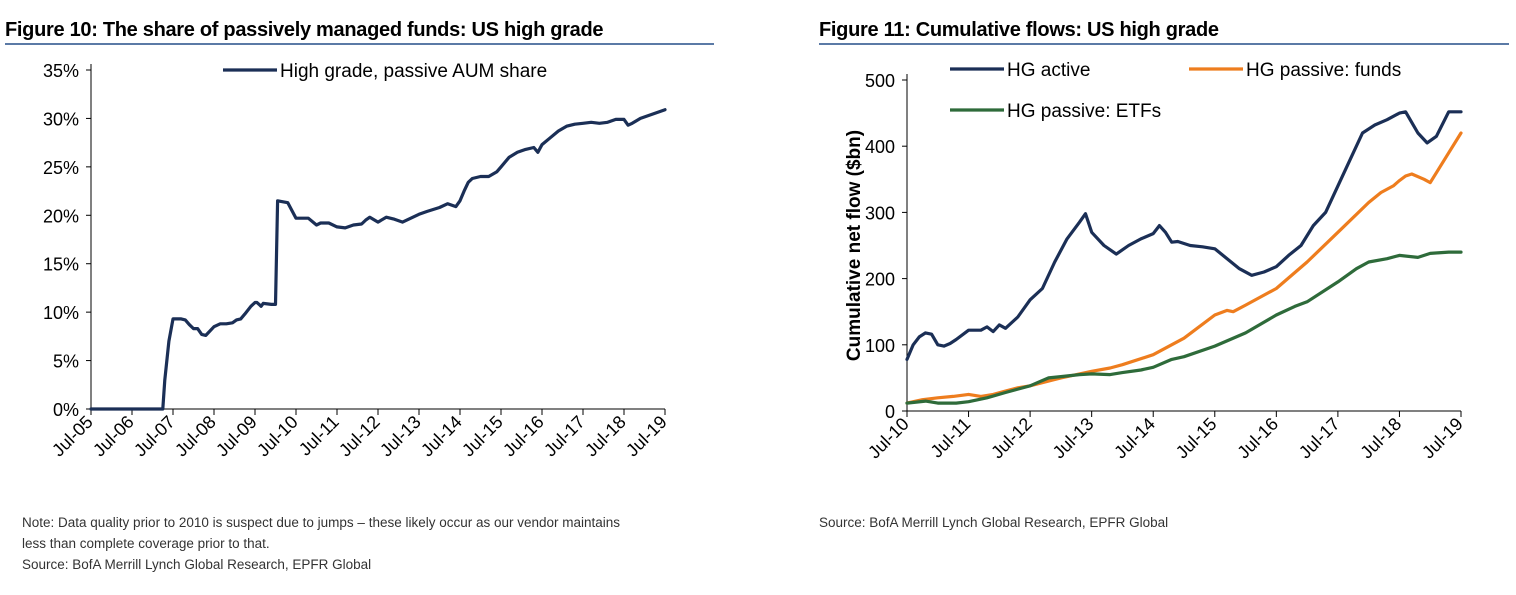 The height and width of the screenshot is (595, 1516). What do you see at coordinates (1084, 111) in the screenshot?
I see `legend-label: HG passive: ETFs` at bounding box center [1084, 111].